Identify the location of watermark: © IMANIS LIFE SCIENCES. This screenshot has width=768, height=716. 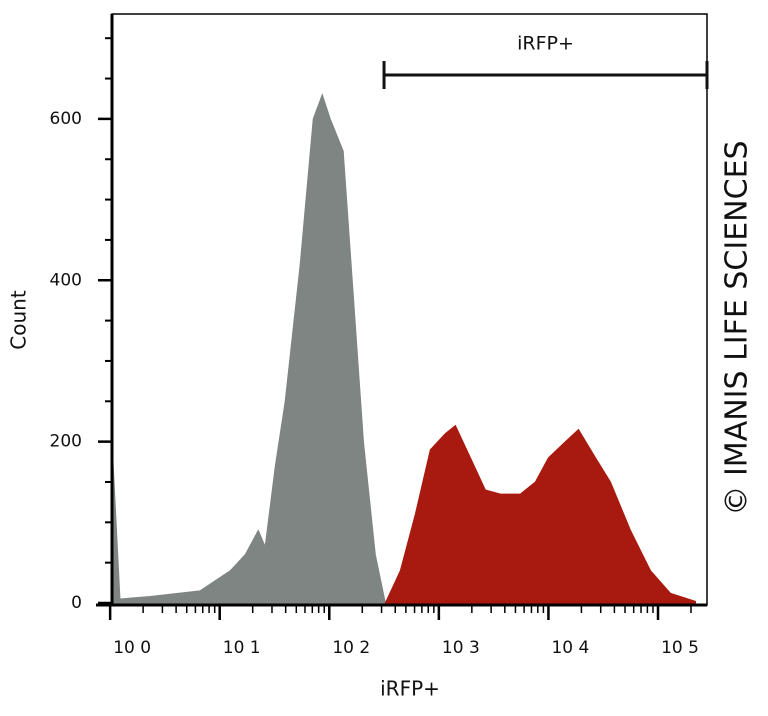
(737, 327).